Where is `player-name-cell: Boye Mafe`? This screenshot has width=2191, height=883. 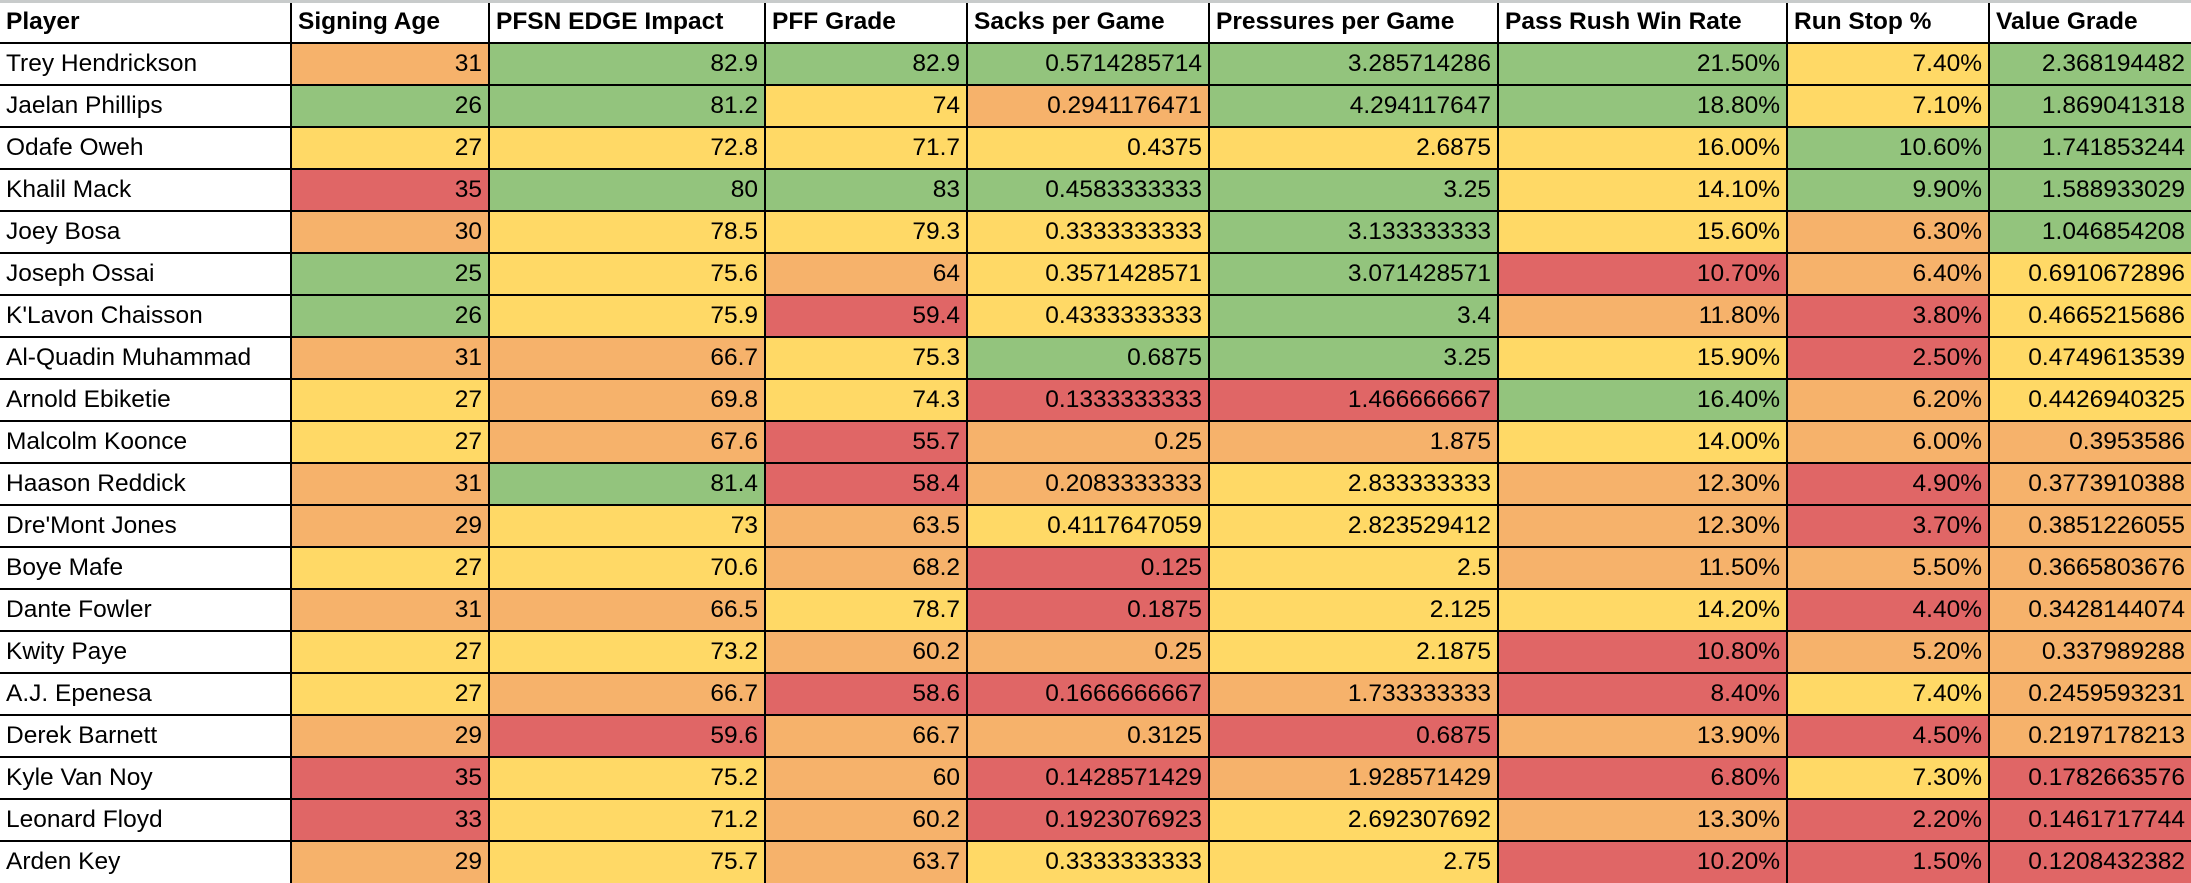 player-name-cell: Boye Mafe is located at coordinates (146, 568).